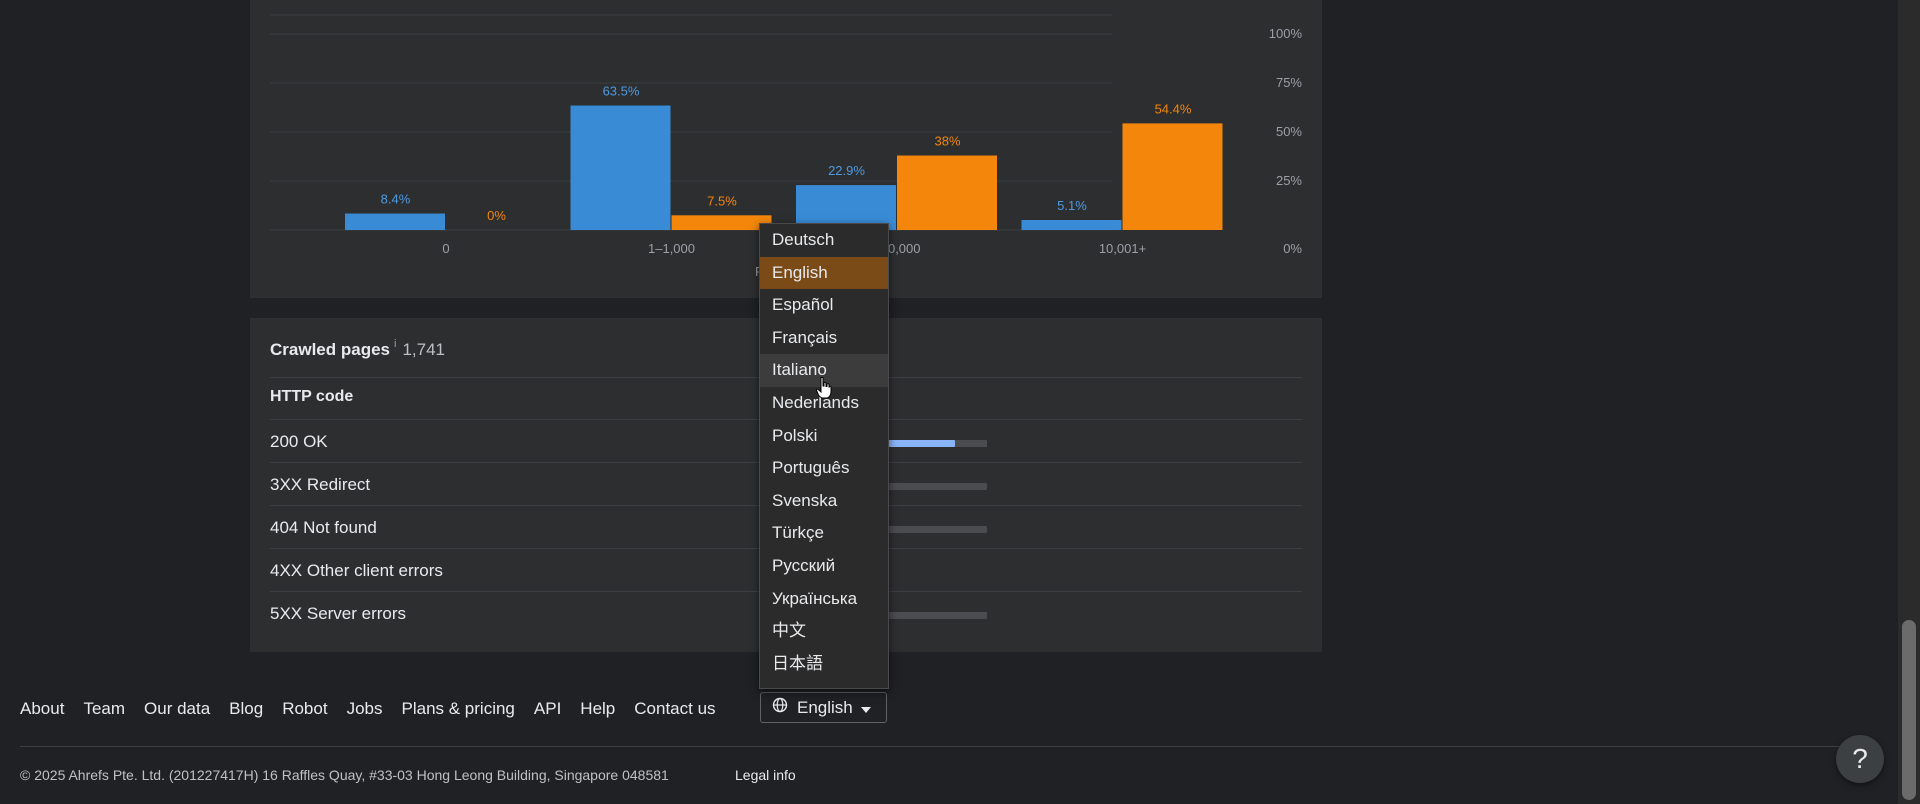  I want to click on bar-value-label: 7.5%, so click(722, 200).